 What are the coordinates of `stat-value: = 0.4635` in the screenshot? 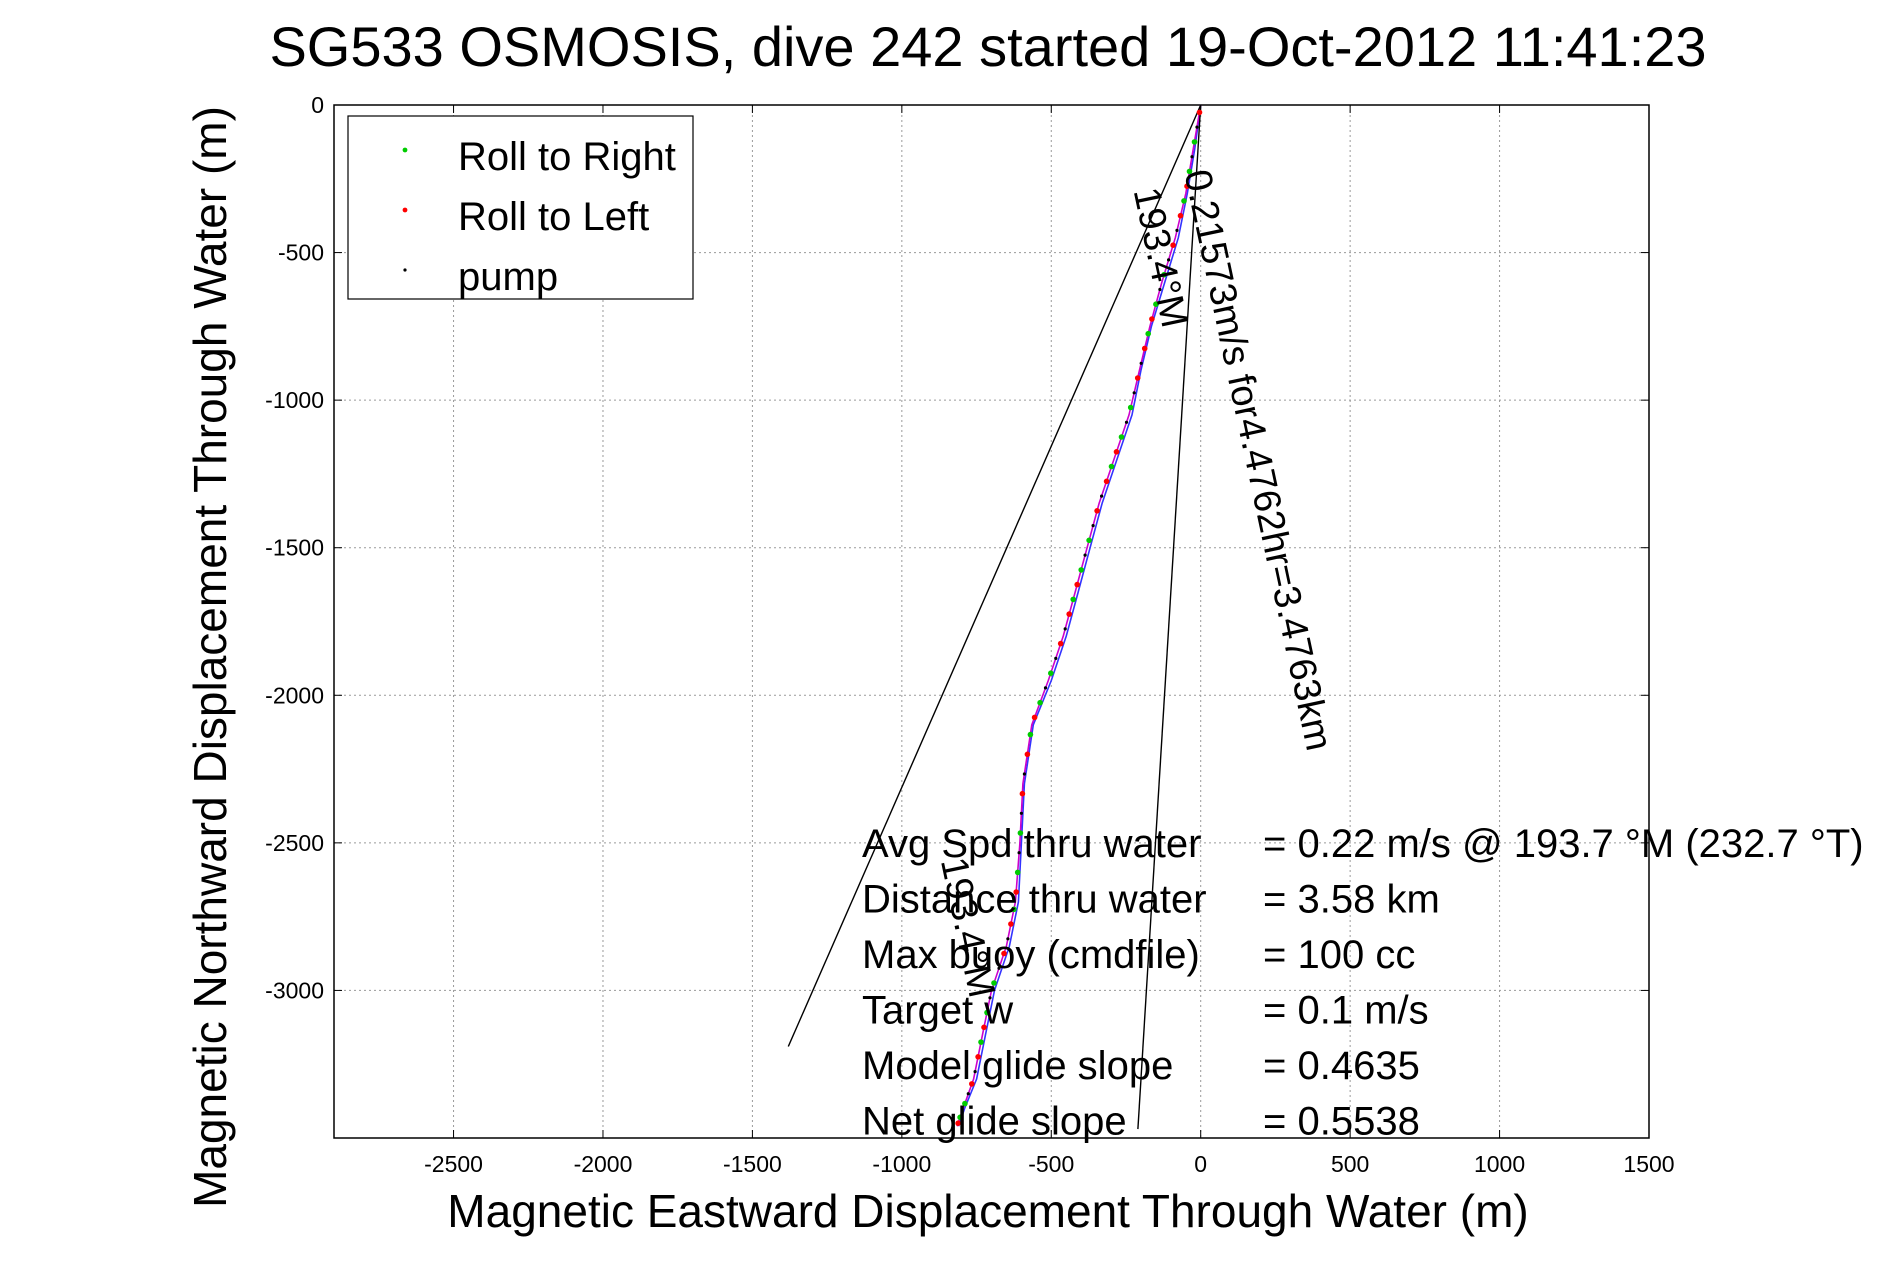 It's located at (1341, 1066).